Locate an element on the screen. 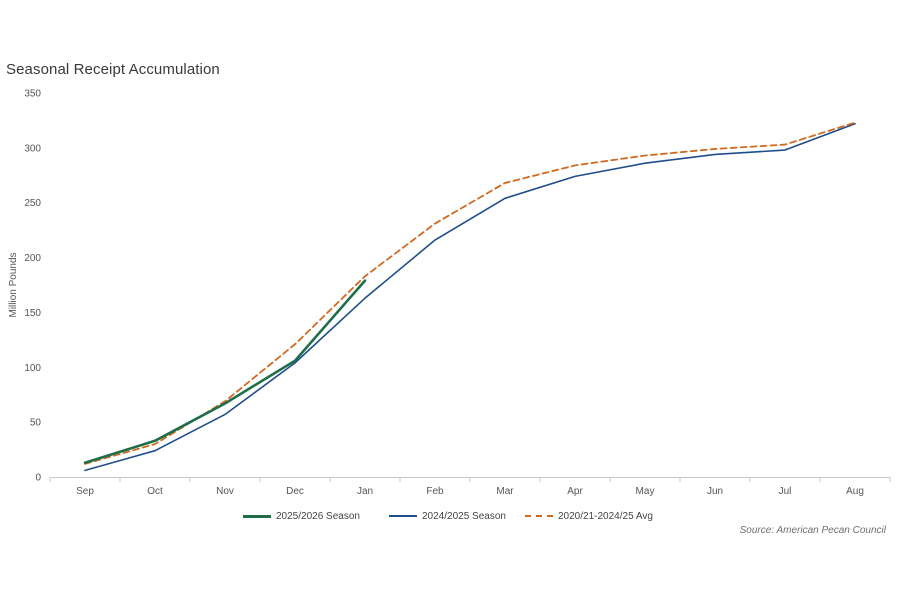 Image resolution: width=900 pixels, height=600 pixels. x-tick-label: Apr is located at coordinates (575, 491).